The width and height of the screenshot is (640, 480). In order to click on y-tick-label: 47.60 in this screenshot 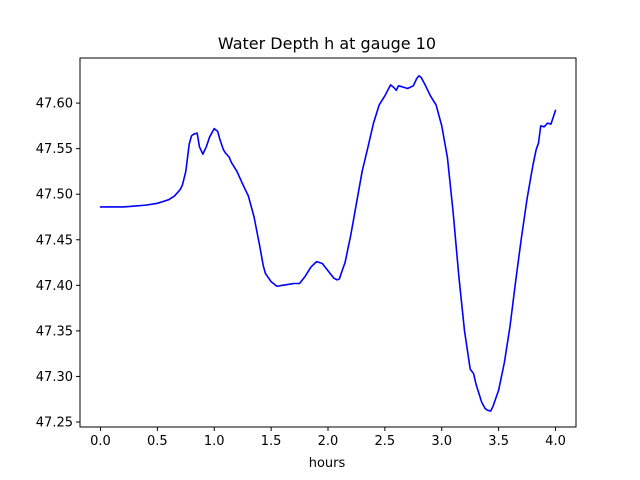, I will do `click(54, 104)`.